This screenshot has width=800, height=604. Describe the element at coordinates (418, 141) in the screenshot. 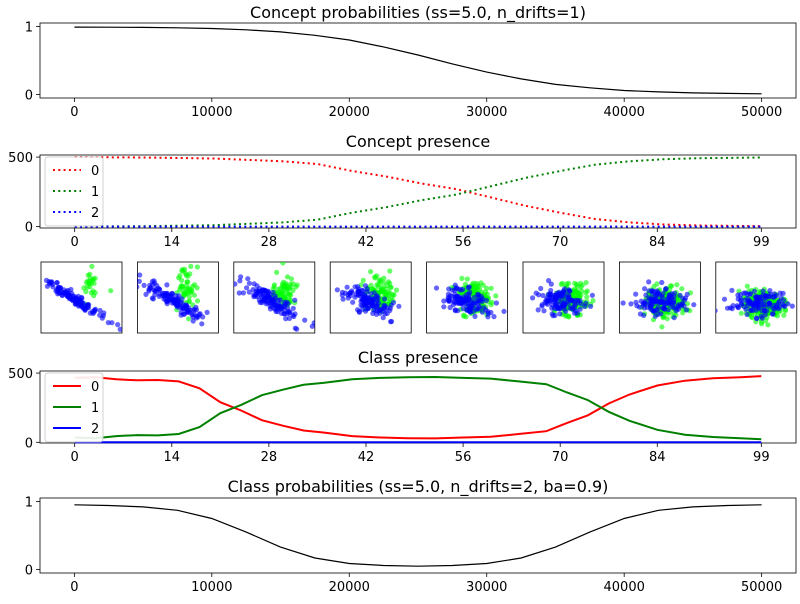

I see `chart-title: Concept presence` at that location.